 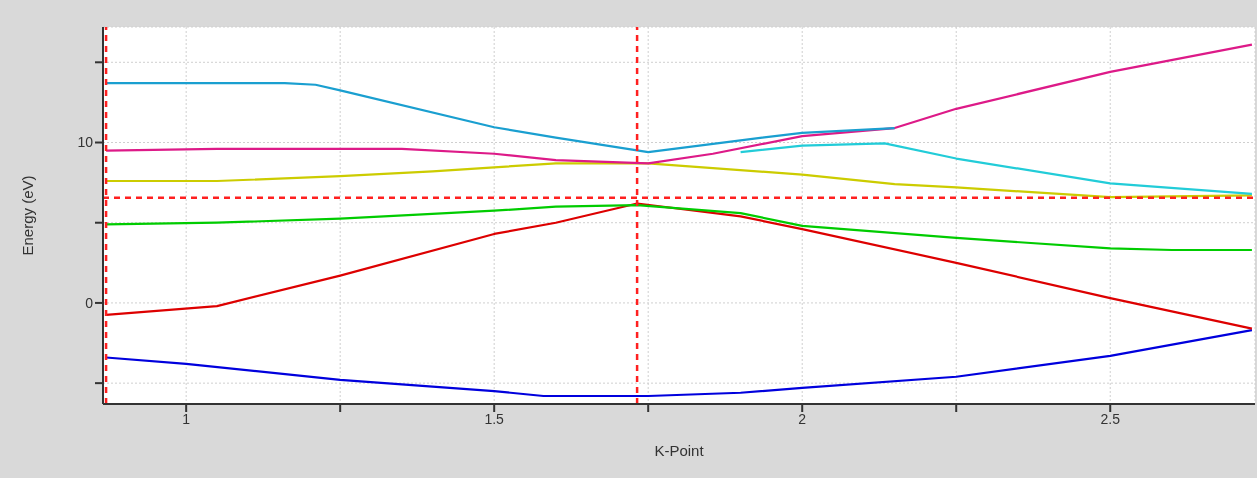 I want to click on y-tick-label: 10, so click(x=85, y=142).